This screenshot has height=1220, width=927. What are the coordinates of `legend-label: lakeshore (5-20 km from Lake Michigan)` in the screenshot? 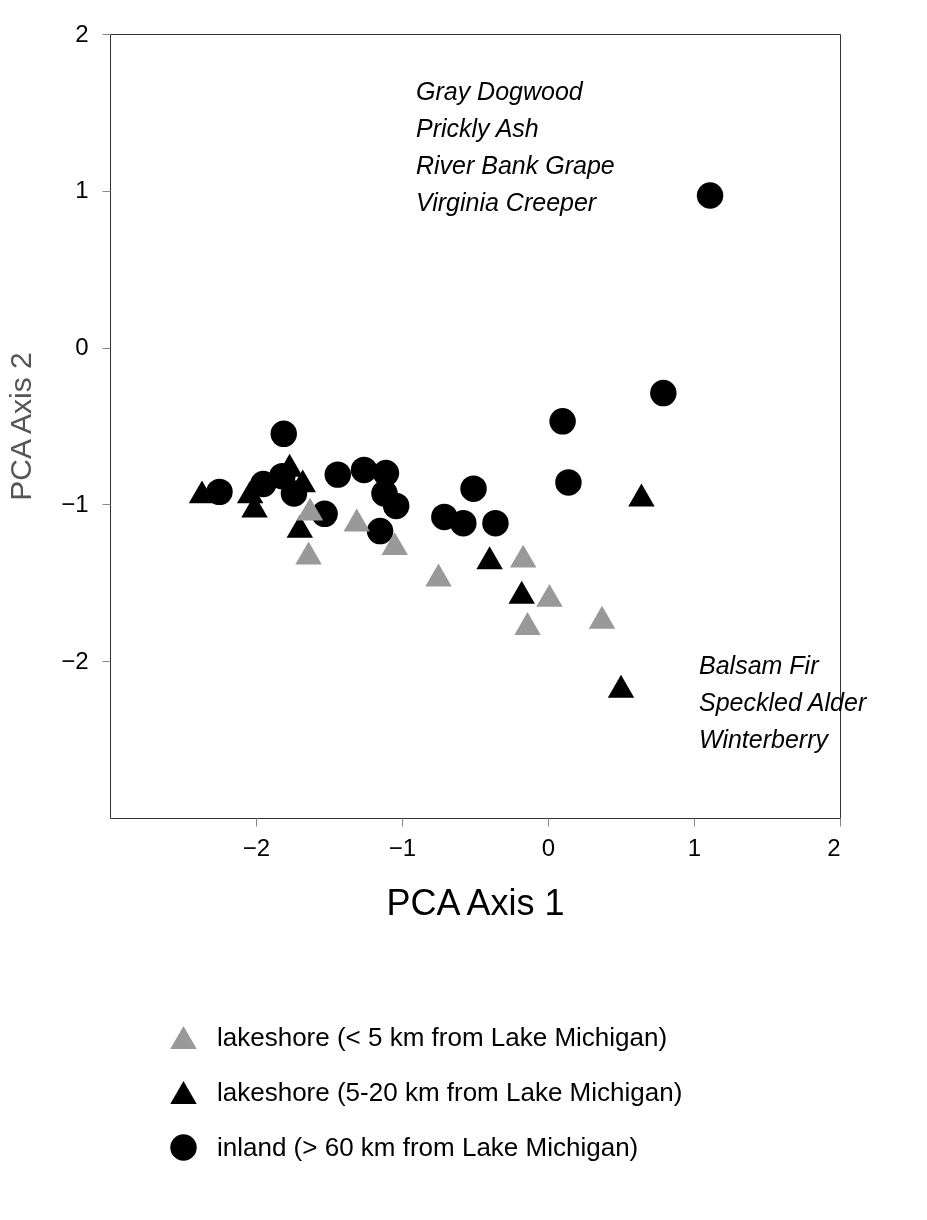 It's located at (450, 1091).